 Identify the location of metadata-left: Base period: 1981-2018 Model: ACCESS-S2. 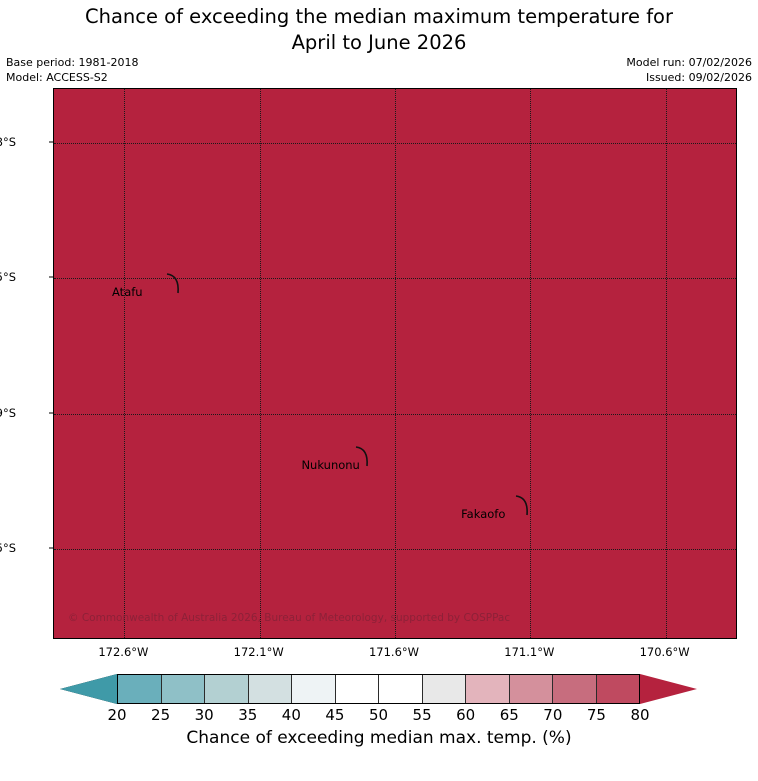
(72, 70).